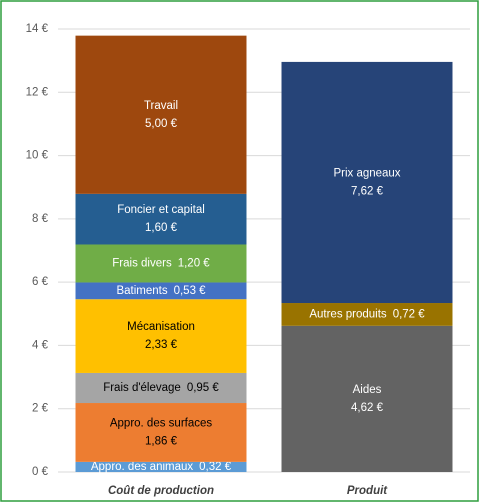 Image resolution: width=479 pixels, height=502 pixels. What do you see at coordinates (40, 282) in the screenshot?
I see `y-tick-label: 6 €` at bounding box center [40, 282].